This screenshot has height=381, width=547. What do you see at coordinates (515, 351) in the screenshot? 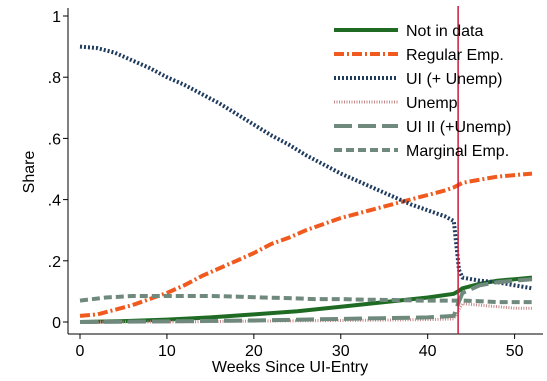
I see `x-tick-label: 50` at bounding box center [515, 351].